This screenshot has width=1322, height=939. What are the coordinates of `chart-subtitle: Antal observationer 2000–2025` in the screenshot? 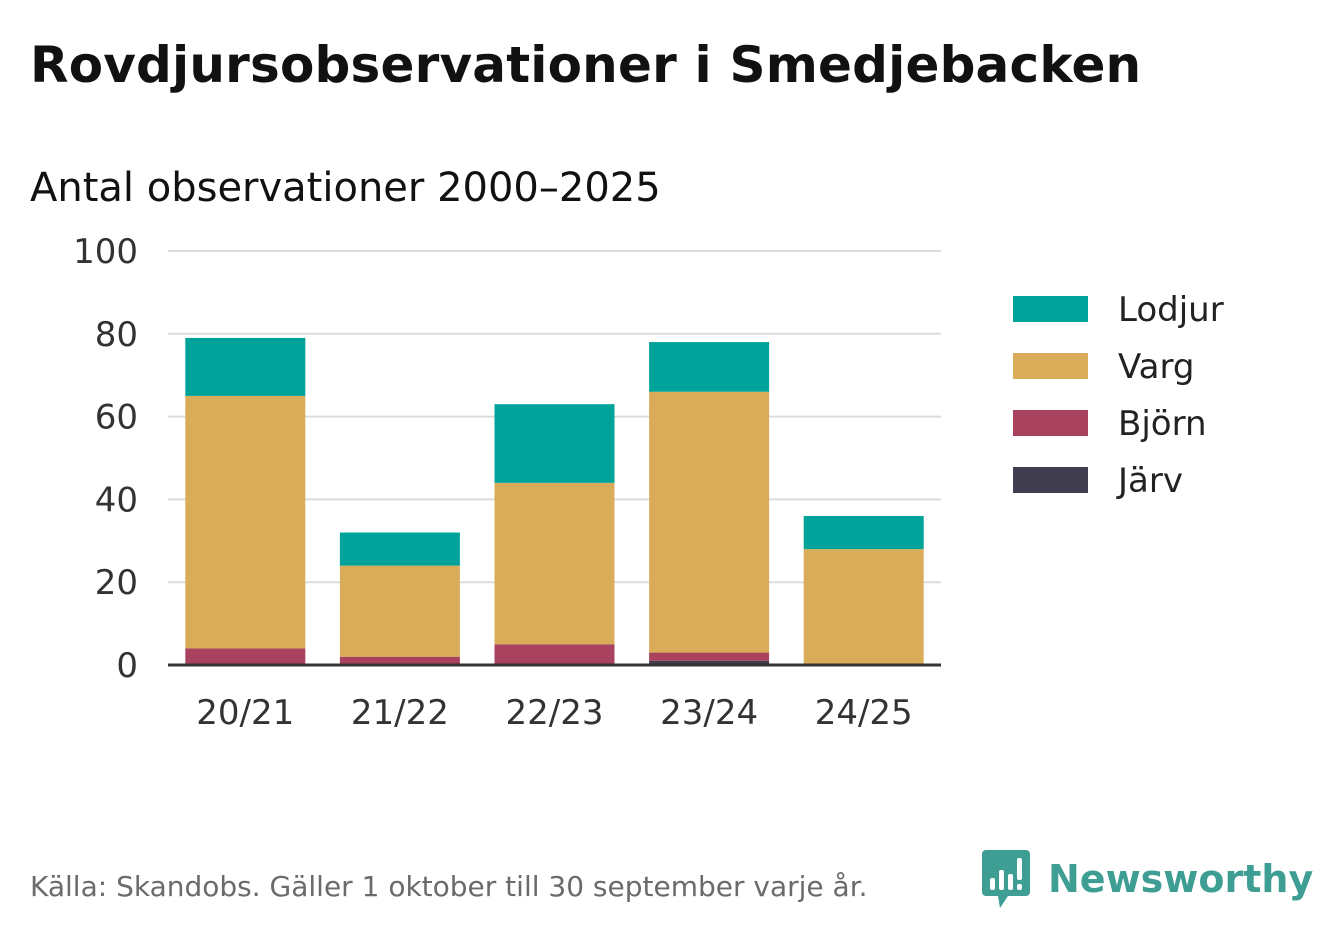 It's located at (345, 188).